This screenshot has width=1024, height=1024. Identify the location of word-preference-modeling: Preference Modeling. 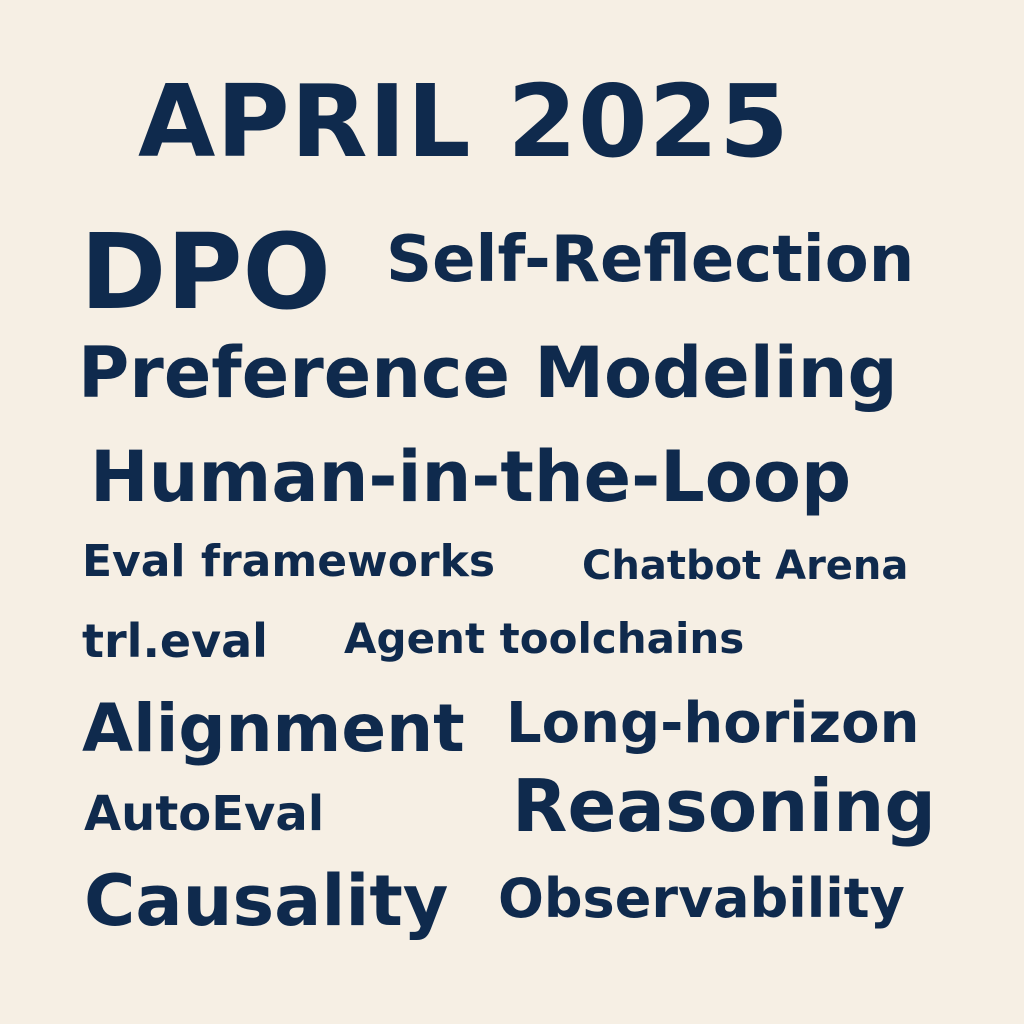
(488, 373).